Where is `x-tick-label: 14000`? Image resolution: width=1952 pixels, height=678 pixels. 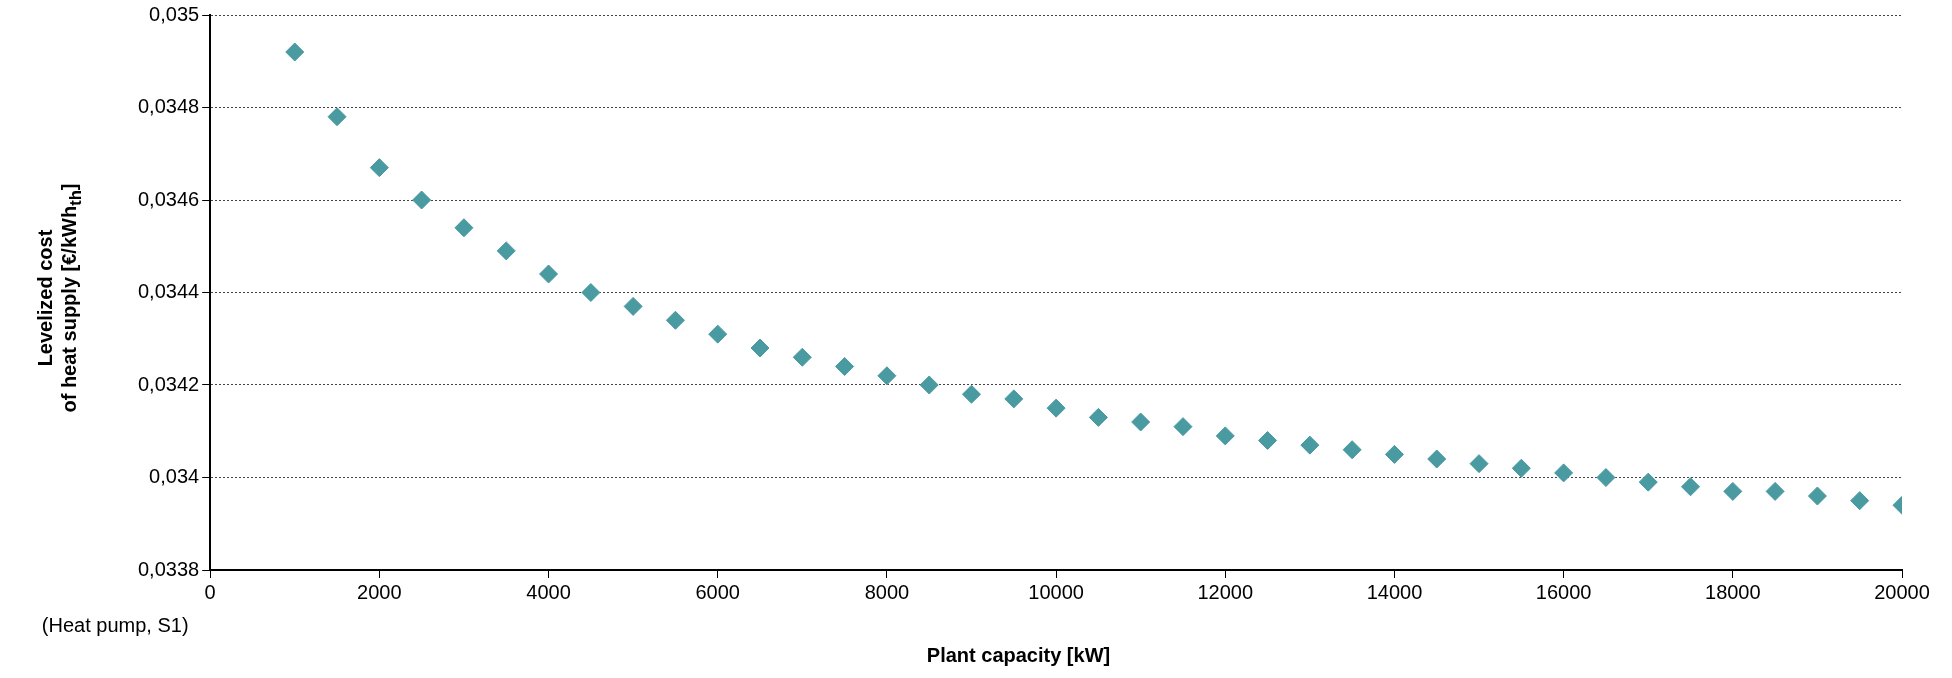
x-tick-label: 14000 is located at coordinates (1394, 591).